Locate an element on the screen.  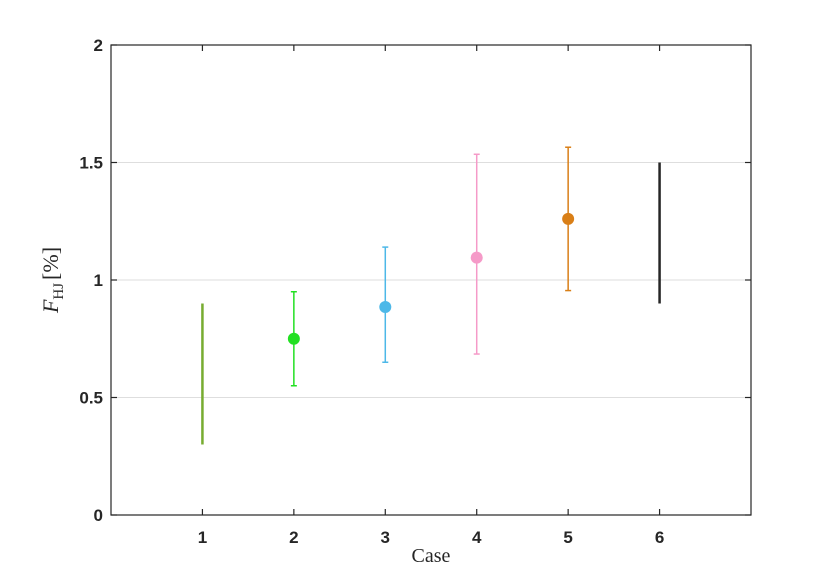
y-tick-label: 1.5 is located at coordinates (91, 163).